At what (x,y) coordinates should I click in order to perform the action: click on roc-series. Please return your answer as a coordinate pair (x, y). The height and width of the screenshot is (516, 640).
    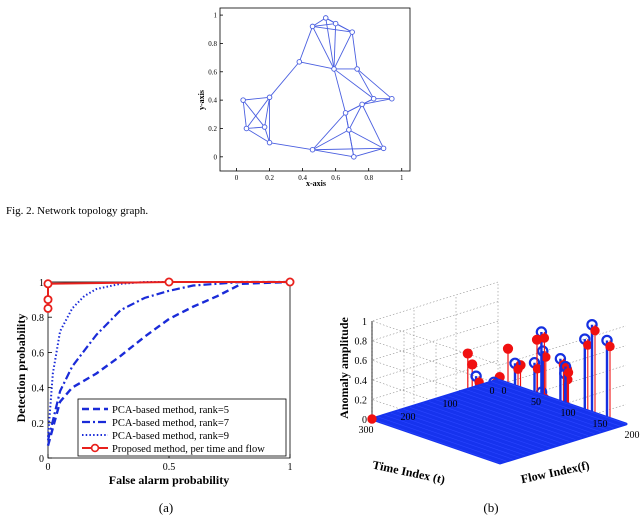
    Looking at the image, I should click on (169, 361).